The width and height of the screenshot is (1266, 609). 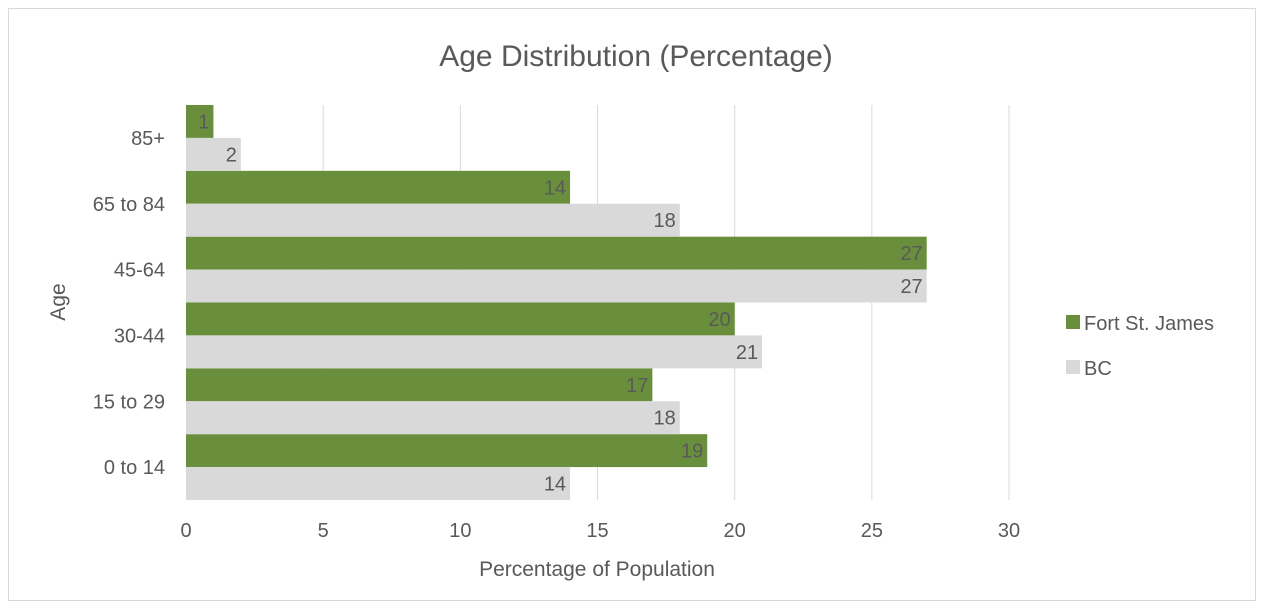 I want to click on bar-bc-85+, so click(x=213, y=154).